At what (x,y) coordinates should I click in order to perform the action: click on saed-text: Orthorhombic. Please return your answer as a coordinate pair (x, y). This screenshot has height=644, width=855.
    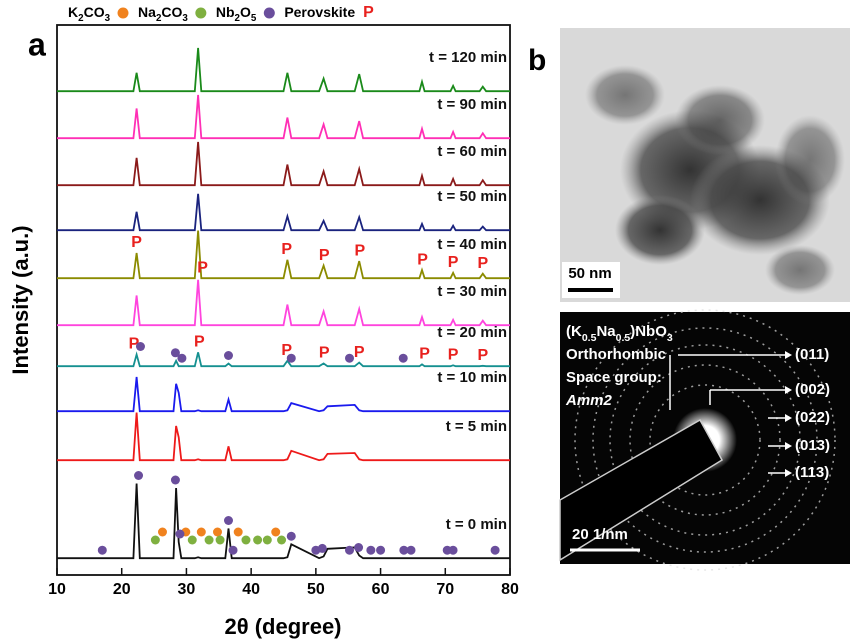
    Looking at the image, I should click on (616, 354).